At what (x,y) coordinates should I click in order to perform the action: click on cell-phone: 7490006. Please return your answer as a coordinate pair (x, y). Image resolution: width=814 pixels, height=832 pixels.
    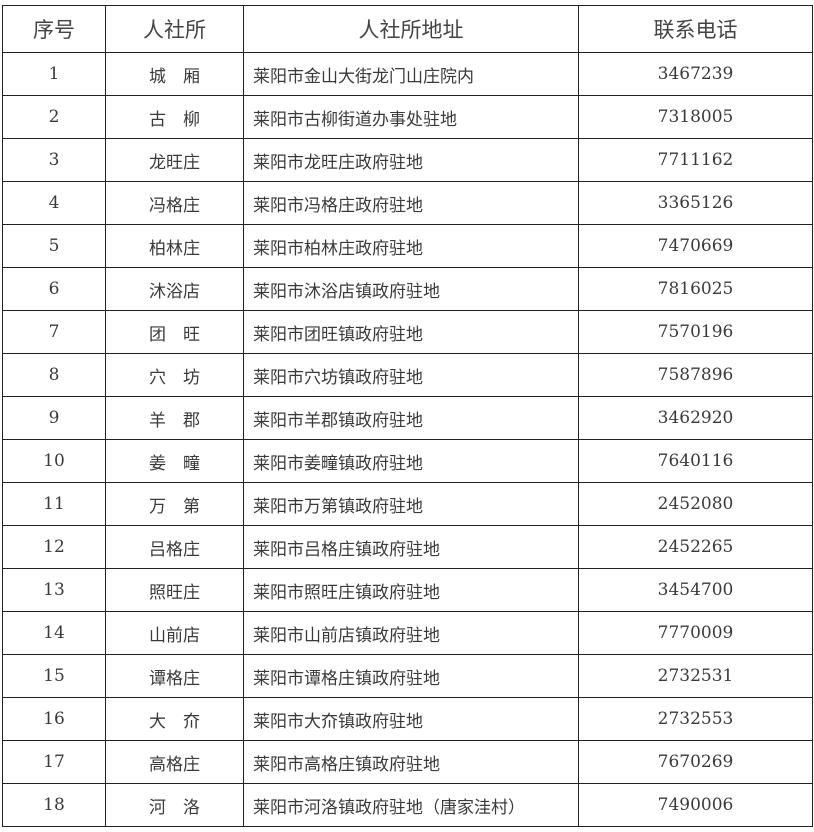
    Looking at the image, I should click on (695, 805).